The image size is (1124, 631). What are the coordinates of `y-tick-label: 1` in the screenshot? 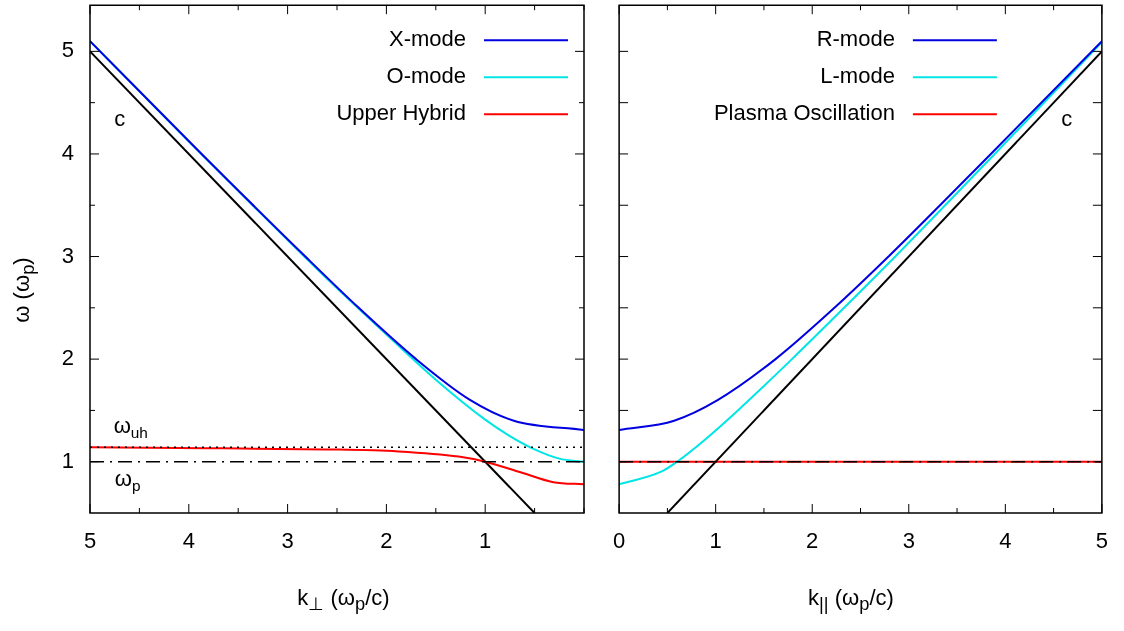 It's located at (67, 460).